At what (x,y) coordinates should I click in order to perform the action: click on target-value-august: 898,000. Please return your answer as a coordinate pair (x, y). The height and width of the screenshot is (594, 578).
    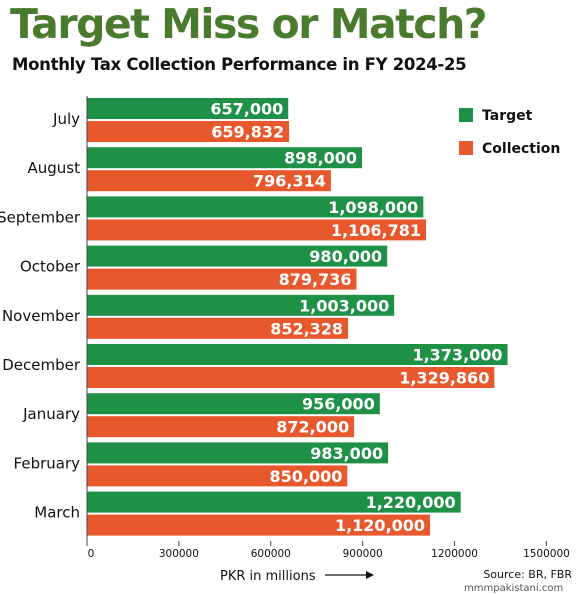
    Looking at the image, I should click on (320, 158).